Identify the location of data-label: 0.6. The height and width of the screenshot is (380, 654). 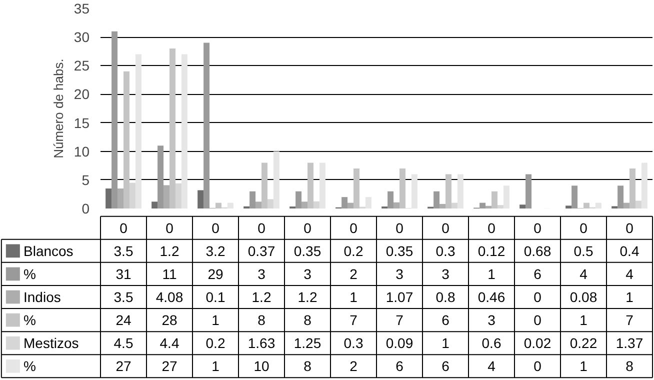
(492, 343).